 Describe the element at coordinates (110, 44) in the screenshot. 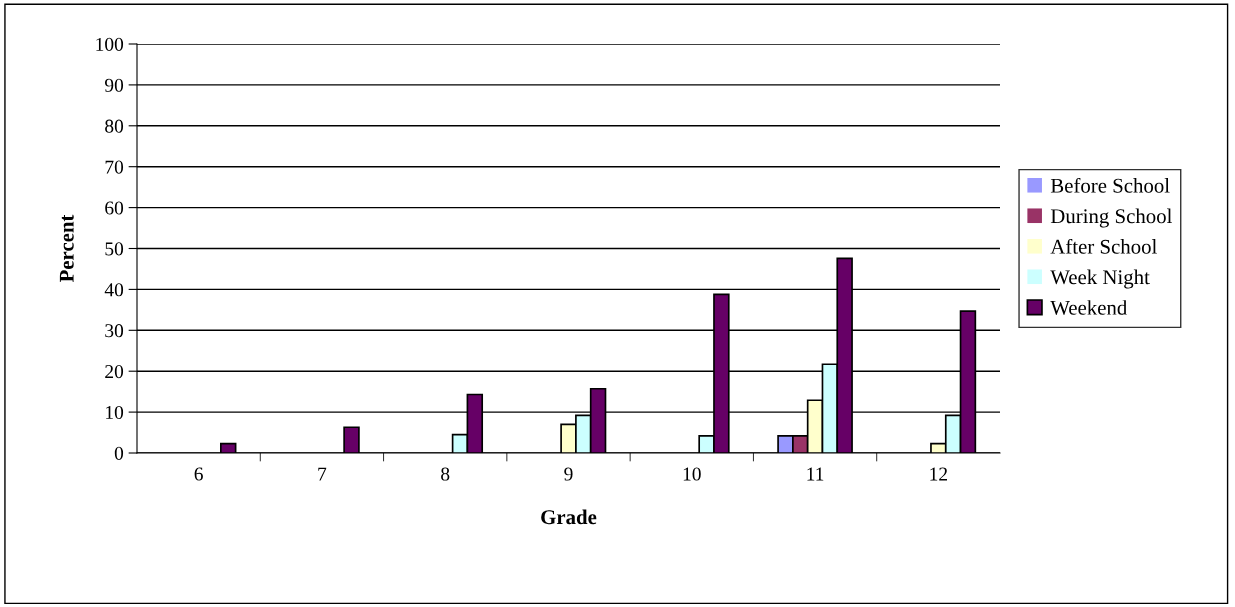

I see `y-tick-label: 100` at that location.